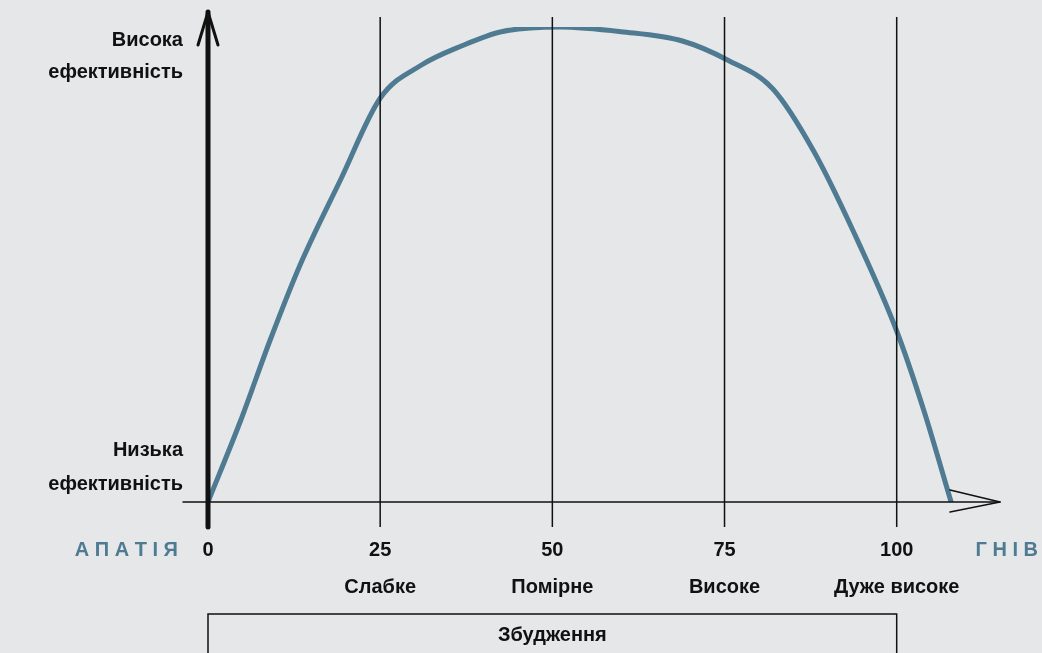 Image resolution: width=1042 pixels, height=653 pixels. I want to click on x-tick-label: 75, so click(724, 548).